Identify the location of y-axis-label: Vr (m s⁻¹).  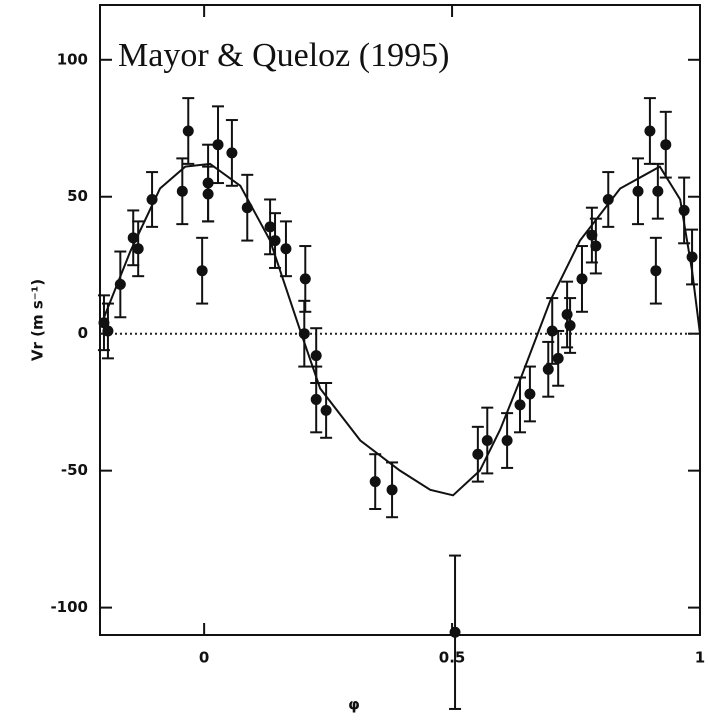
(38, 320).